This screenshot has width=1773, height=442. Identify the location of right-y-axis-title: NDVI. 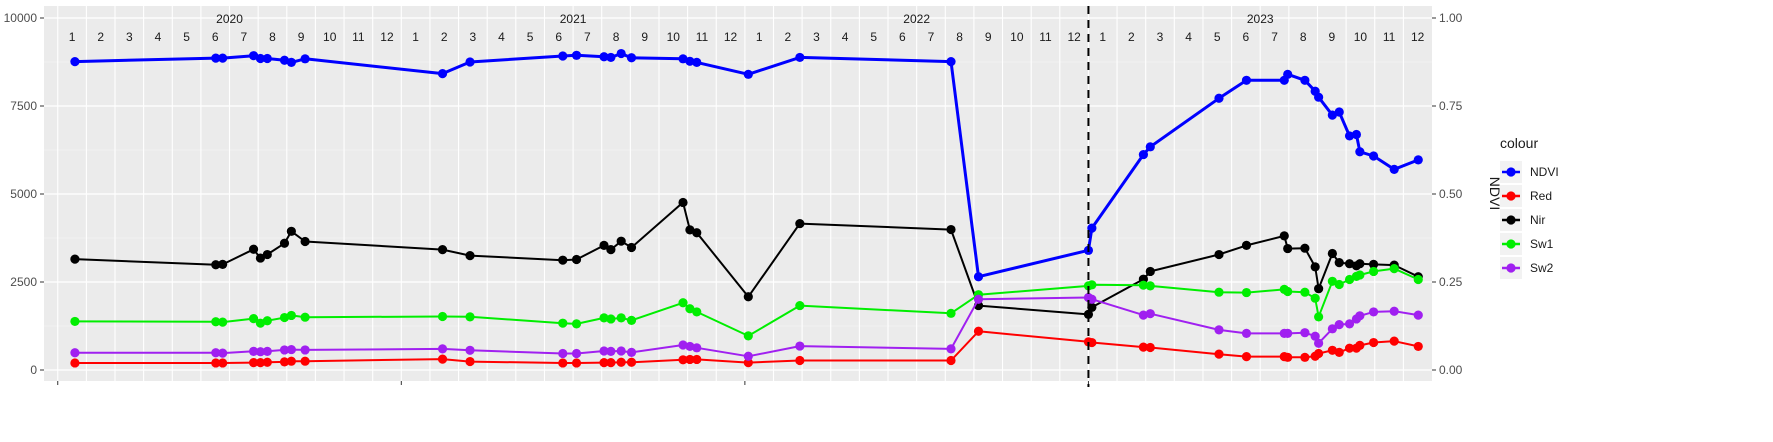
(1495, 193).